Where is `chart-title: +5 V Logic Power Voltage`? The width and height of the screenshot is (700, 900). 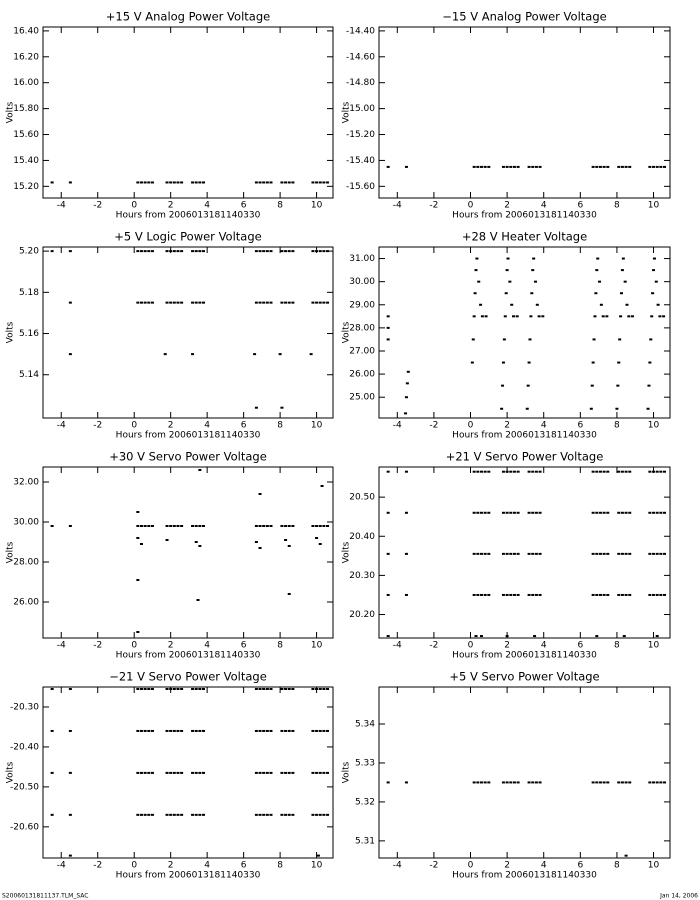
chart-title: +5 V Logic Power Voltage is located at coordinates (187, 237).